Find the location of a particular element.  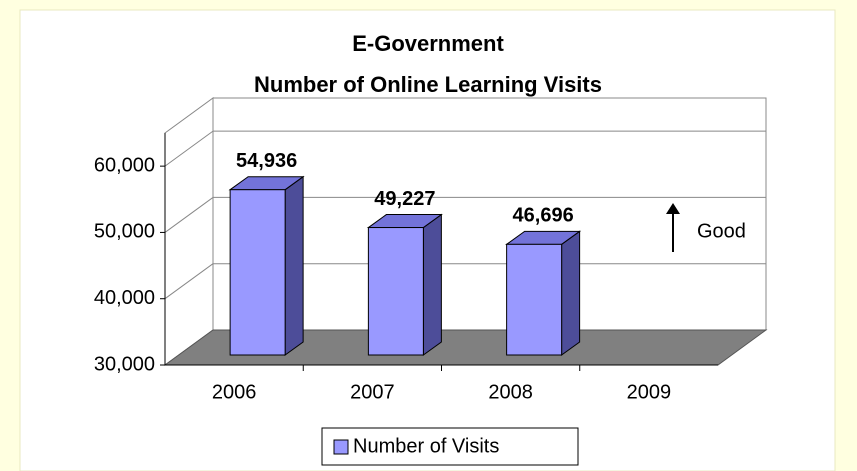

x-tick-label: 2006 is located at coordinates (234, 392).